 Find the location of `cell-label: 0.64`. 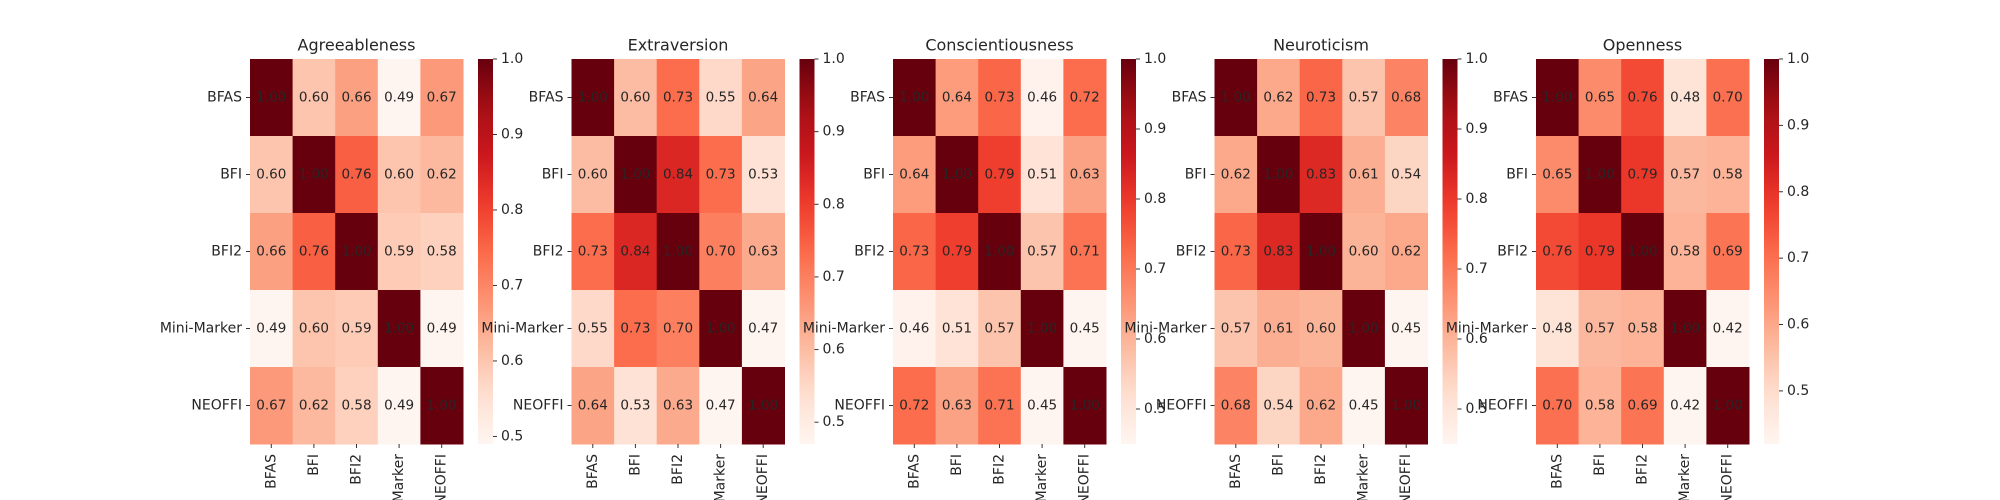

cell-label: 0.64 is located at coordinates (763, 98).